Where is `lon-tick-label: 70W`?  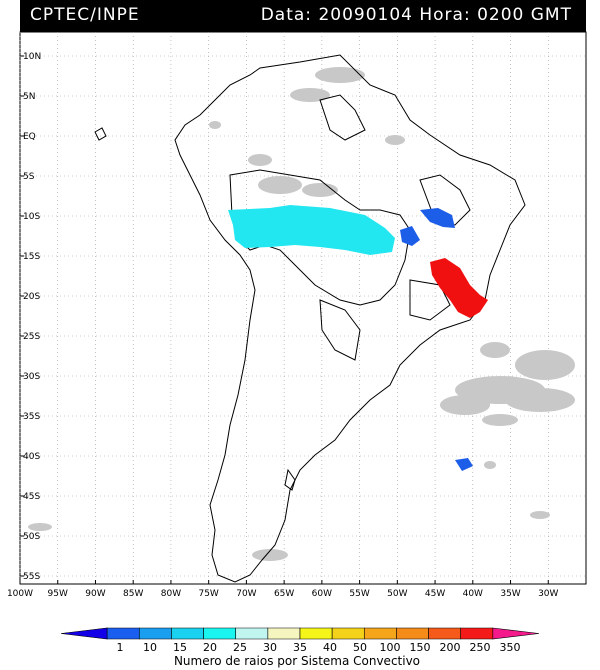
lon-tick-label: 70W is located at coordinates (246, 594).